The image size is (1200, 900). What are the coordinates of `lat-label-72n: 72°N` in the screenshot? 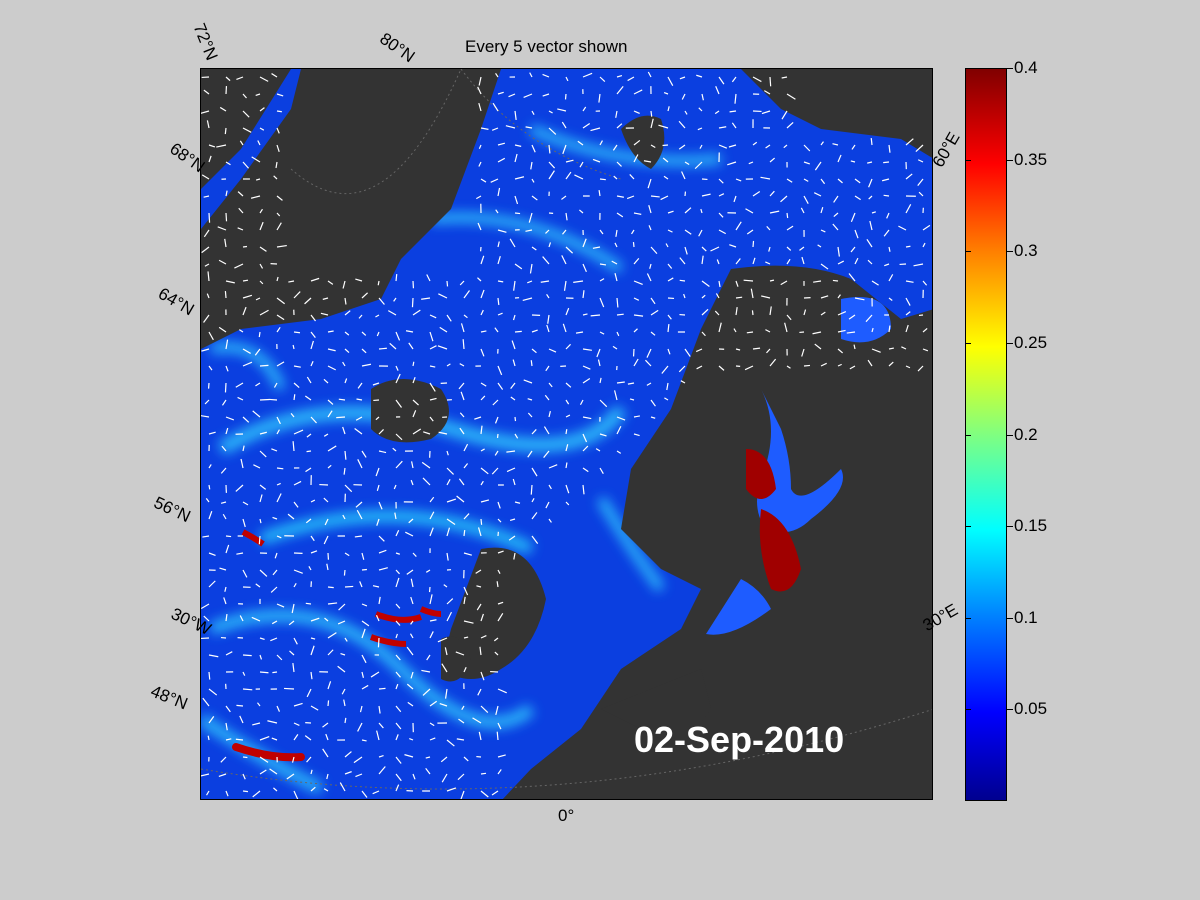 It's located at (205, 41).